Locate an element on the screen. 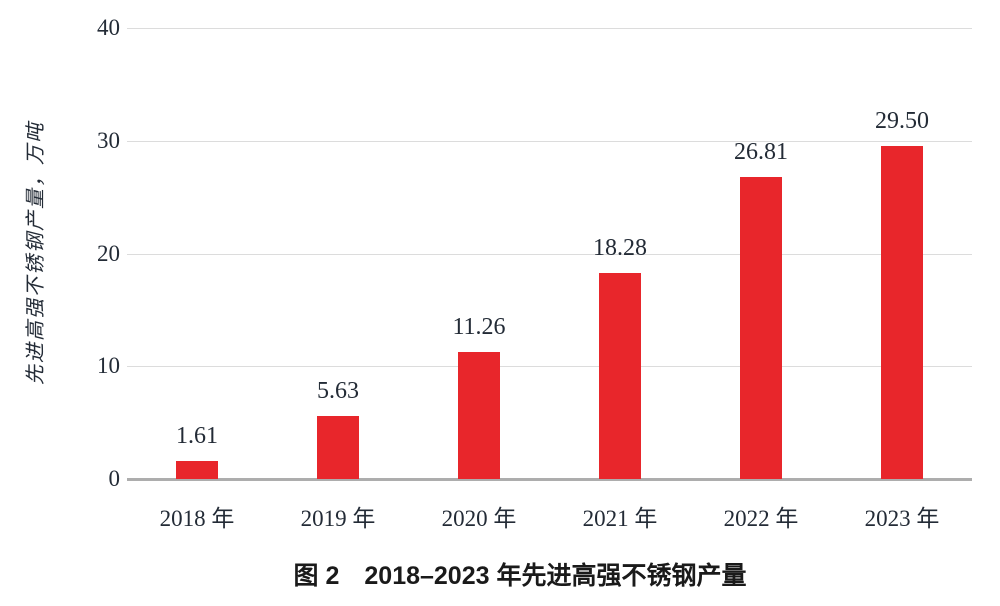 The width and height of the screenshot is (1000, 606). y-tick-label: 0 is located at coordinates (114, 478).